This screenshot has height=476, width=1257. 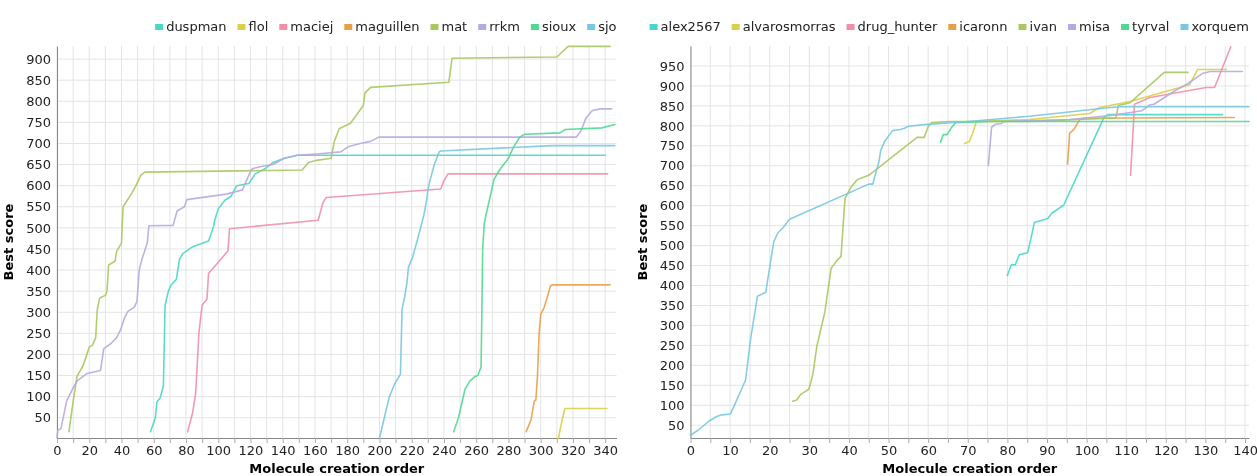 What do you see at coordinates (444, 451) in the screenshot?
I see `x-tick-label: 240` at bounding box center [444, 451].